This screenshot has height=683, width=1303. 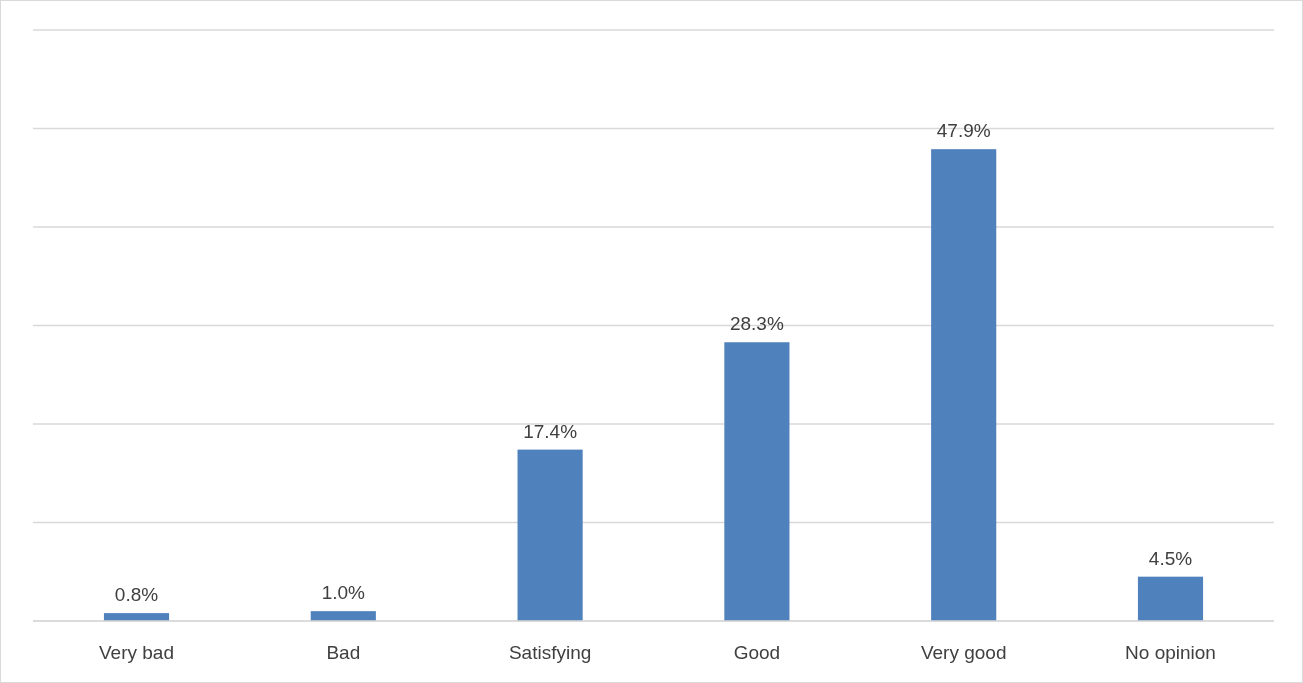 I want to click on data-label: 28.3%, so click(x=756, y=324).